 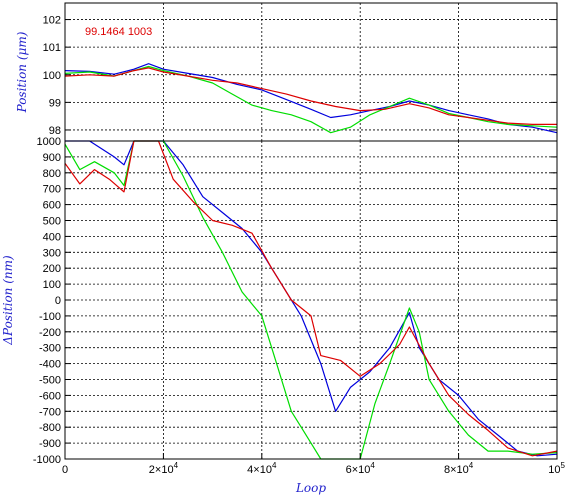 I want to click on bottom-y-tick-label: 200, so click(x=52, y=269).